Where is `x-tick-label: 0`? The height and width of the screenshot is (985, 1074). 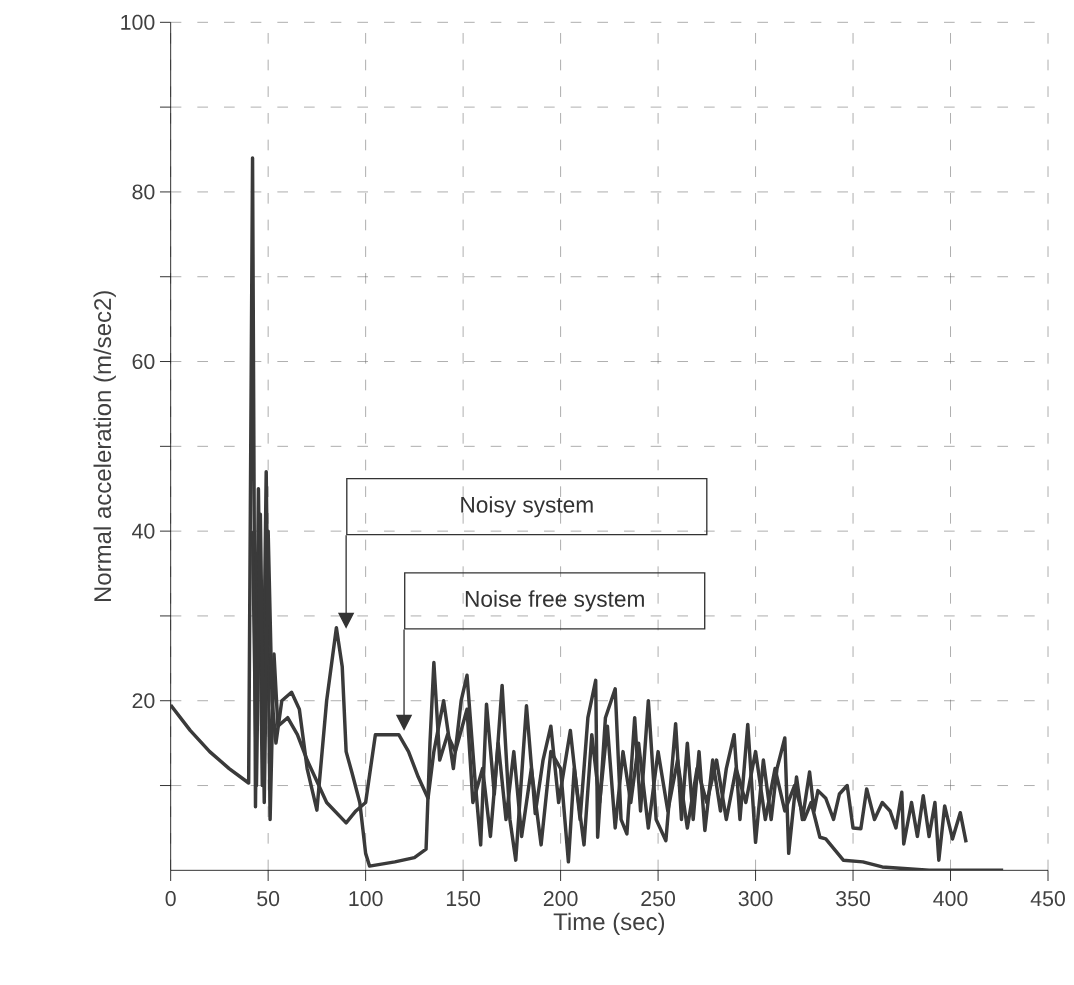 x-tick-label: 0 is located at coordinates (170, 899).